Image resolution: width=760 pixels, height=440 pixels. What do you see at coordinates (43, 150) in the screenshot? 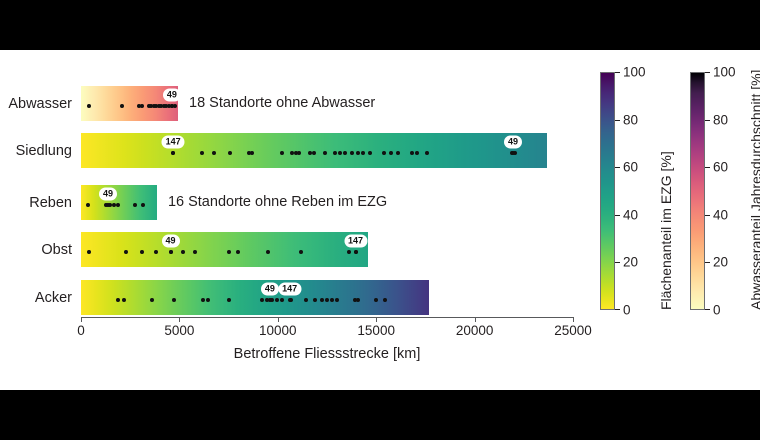
I see `y-axis-label-siedlung: Siedlung` at bounding box center [43, 150].